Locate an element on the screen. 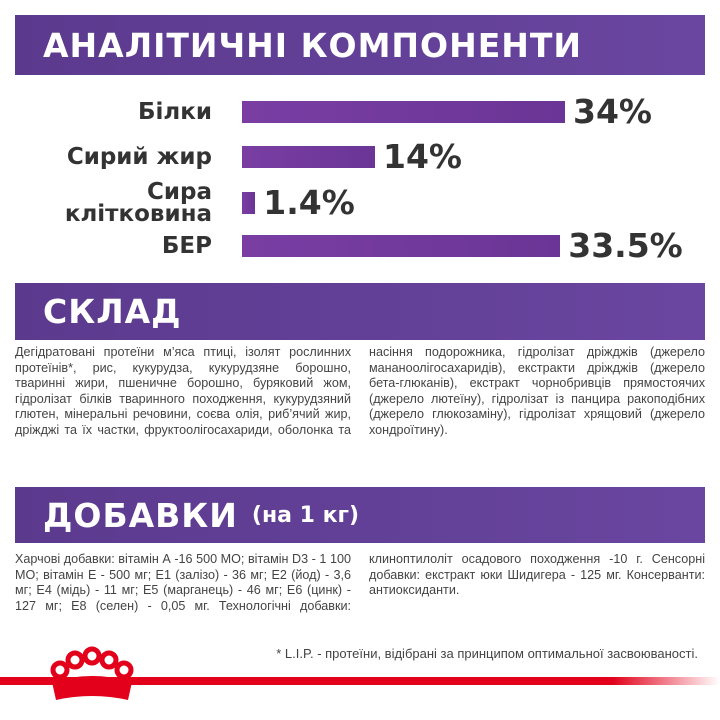 The width and height of the screenshot is (720, 720). category-label: Білки is located at coordinates (175, 112).